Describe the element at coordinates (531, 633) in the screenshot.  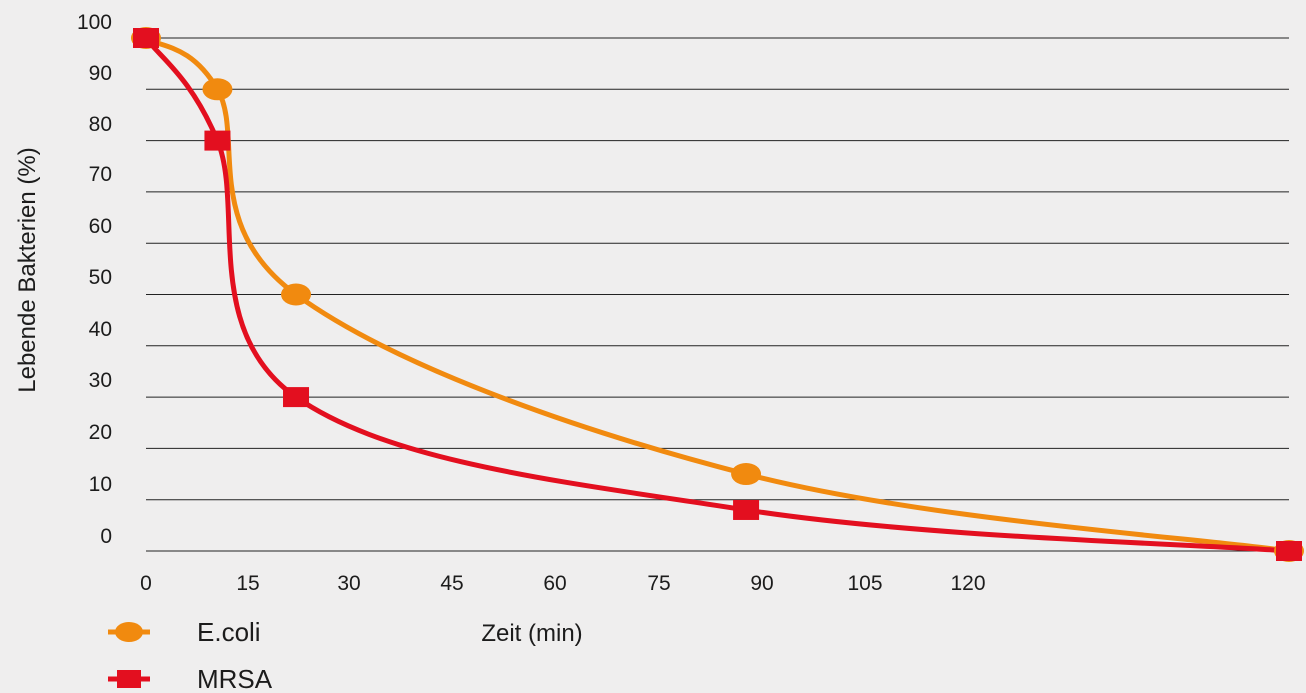
I see `x-axis-label: Zeit (min)` at that location.